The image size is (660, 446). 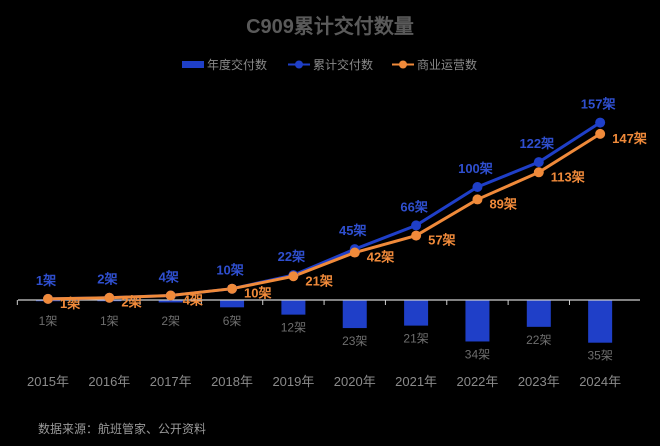 I want to click on legend-label: 累计交付数, so click(x=343, y=64).